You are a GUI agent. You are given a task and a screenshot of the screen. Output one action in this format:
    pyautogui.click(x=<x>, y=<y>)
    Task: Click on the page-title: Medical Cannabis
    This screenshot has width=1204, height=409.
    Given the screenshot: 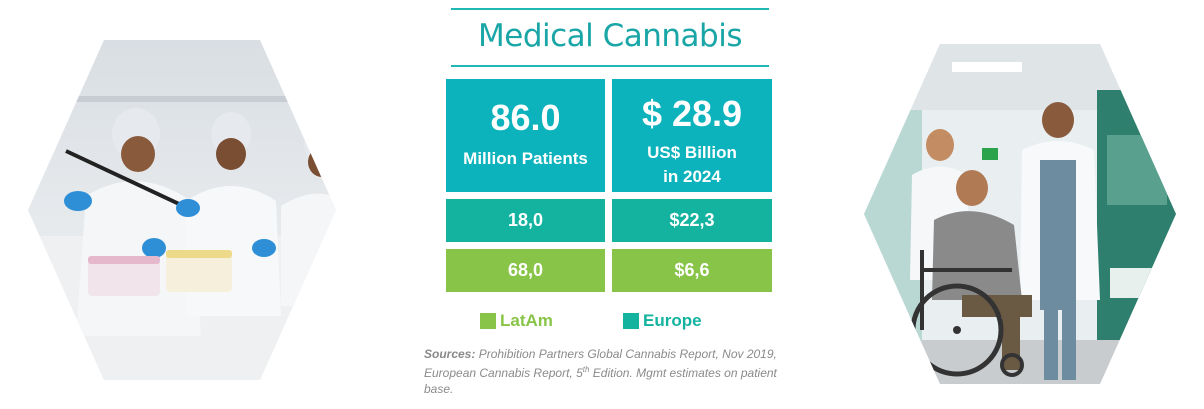 What is the action you would take?
    pyautogui.click(x=610, y=36)
    